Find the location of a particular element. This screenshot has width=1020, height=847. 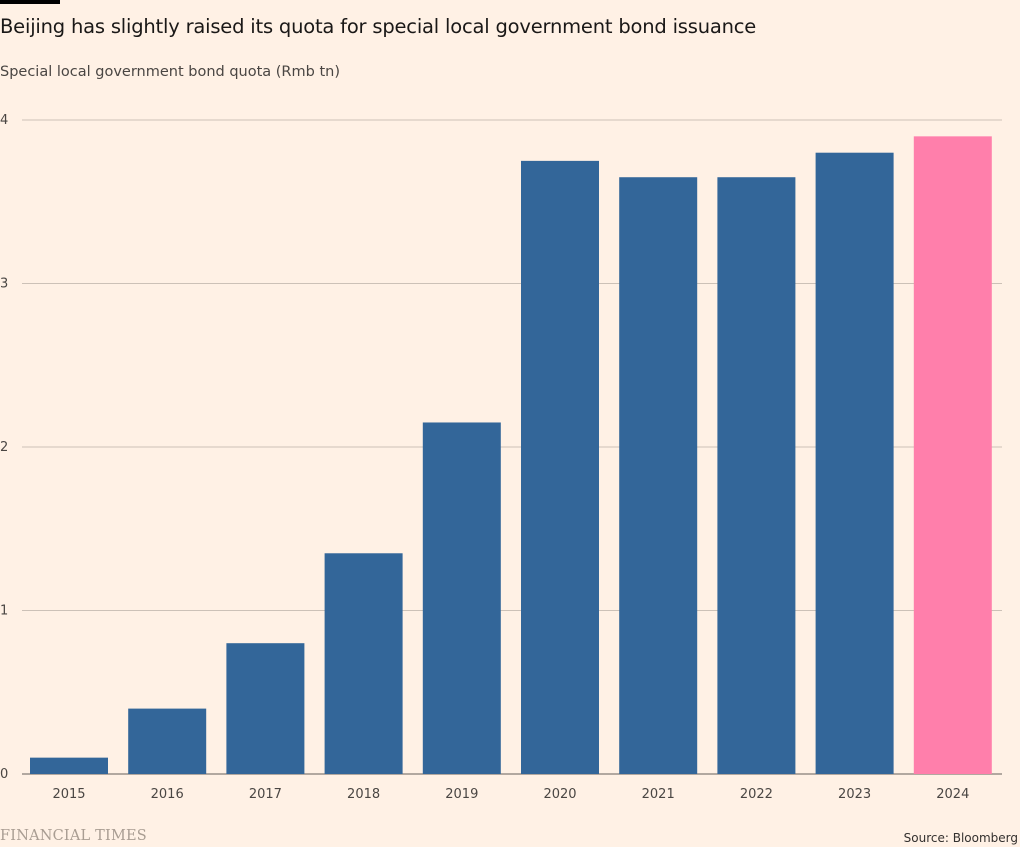

bar-2020 is located at coordinates (560, 467).